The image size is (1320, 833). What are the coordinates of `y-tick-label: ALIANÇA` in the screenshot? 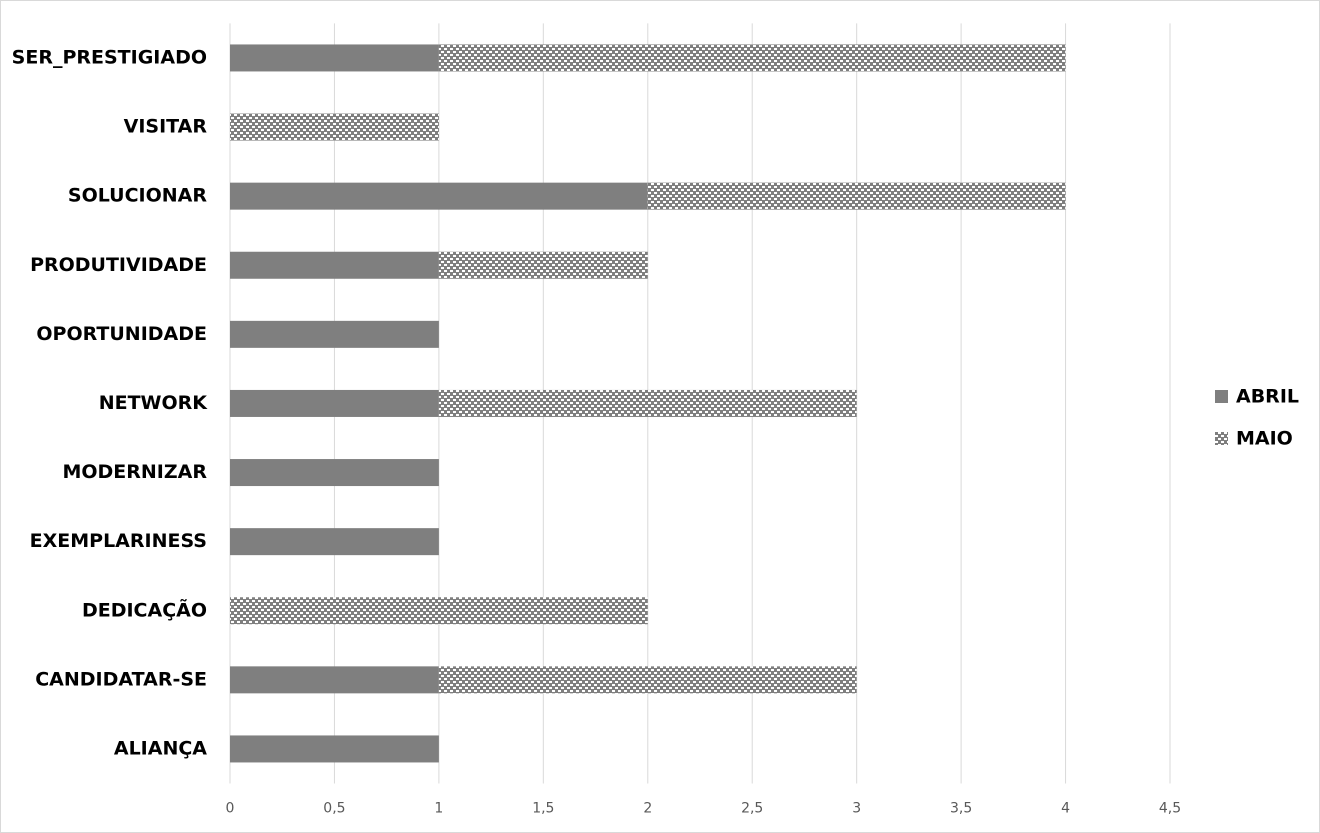 It's located at (160, 748).